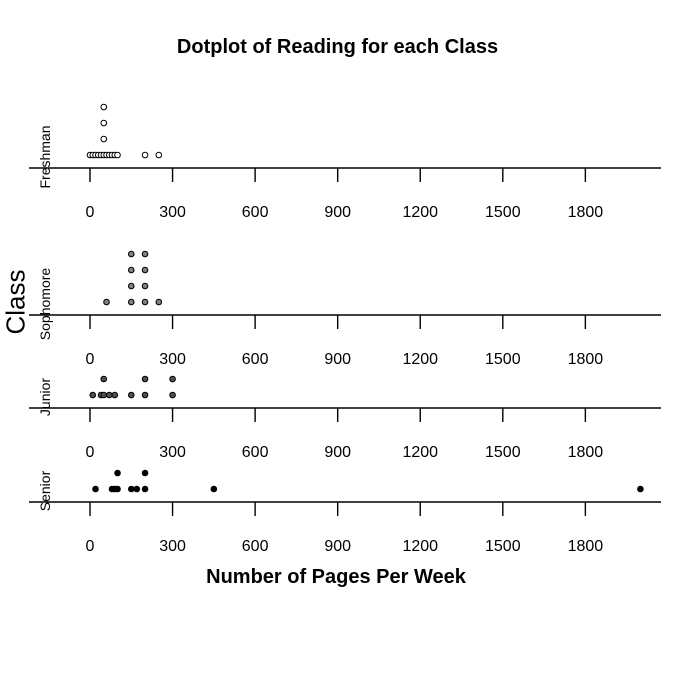 This screenshot has height=675, width=675. What do you see at coordinates (420, 452) in the screenshot?
I see `x-tick-label-junior-1200: 1200` at bounding box center [420, 452].